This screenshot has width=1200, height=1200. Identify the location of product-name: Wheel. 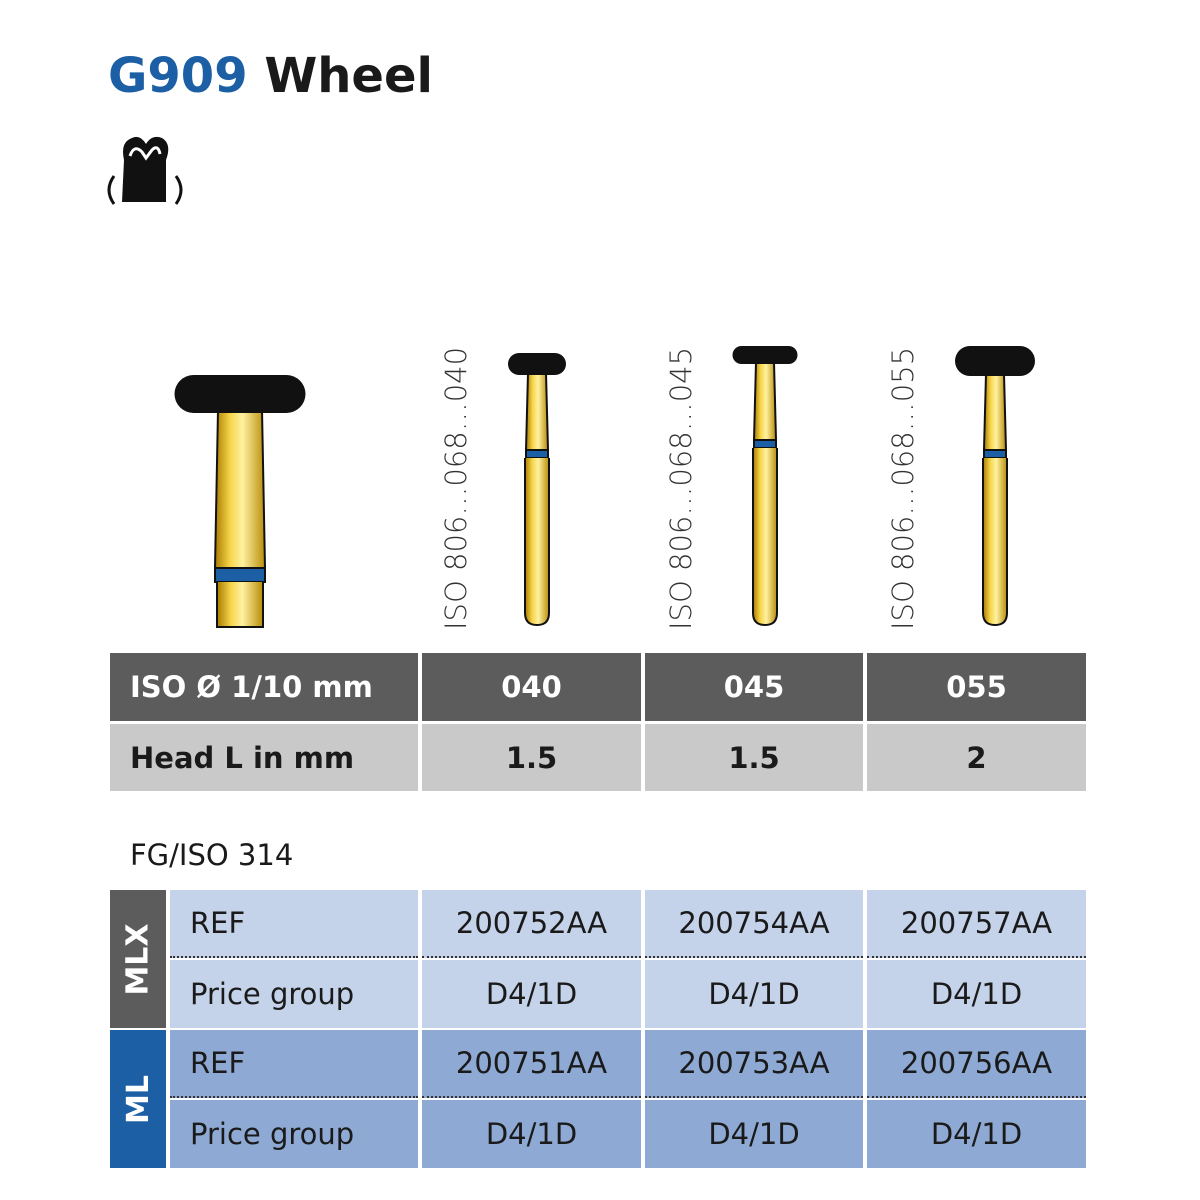
(348, 76).